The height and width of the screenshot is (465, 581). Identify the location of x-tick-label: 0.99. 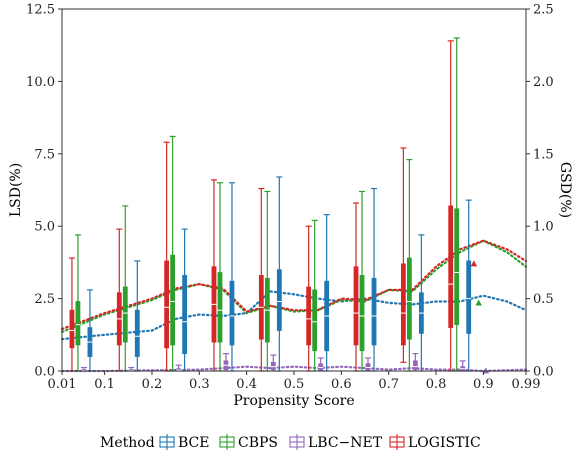
(526, 384).